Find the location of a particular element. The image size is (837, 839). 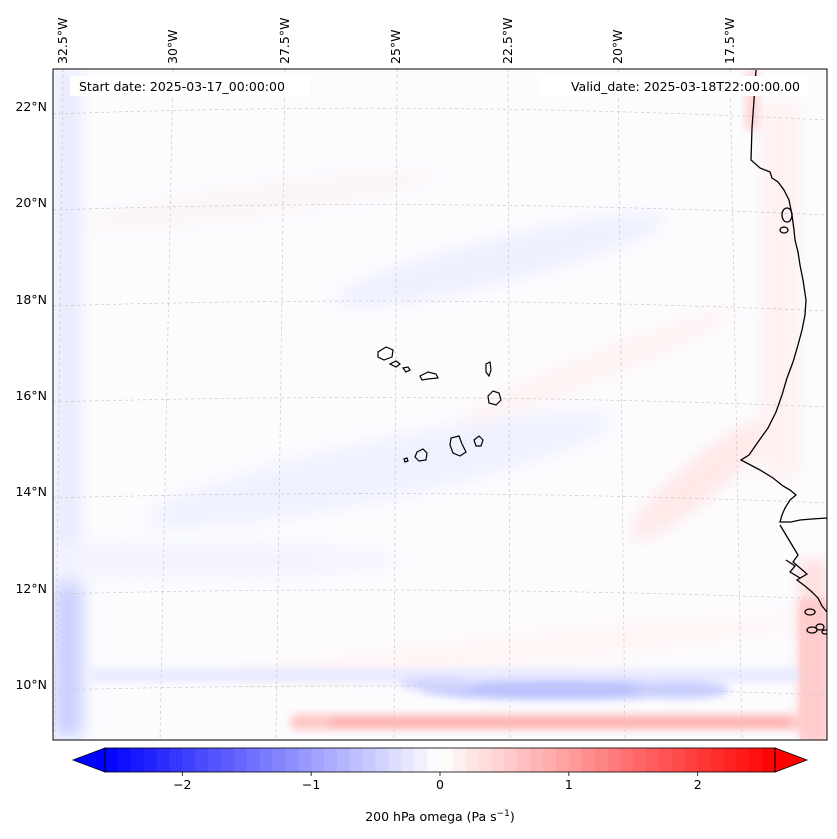

lat-label-10n: 10°N is located at coordinates (31, 684).